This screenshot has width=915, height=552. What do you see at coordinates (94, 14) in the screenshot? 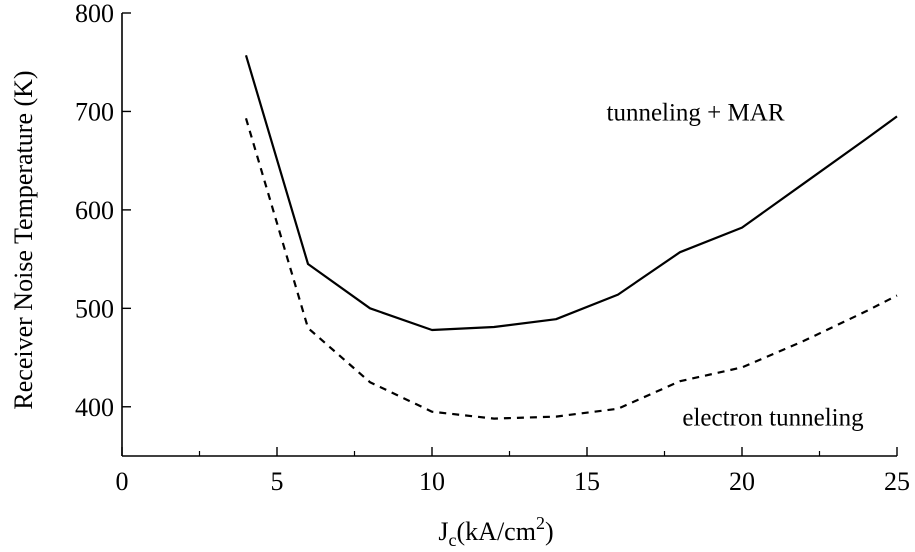
I see `y-tick-label: 800` at bounding box center [94, 14].